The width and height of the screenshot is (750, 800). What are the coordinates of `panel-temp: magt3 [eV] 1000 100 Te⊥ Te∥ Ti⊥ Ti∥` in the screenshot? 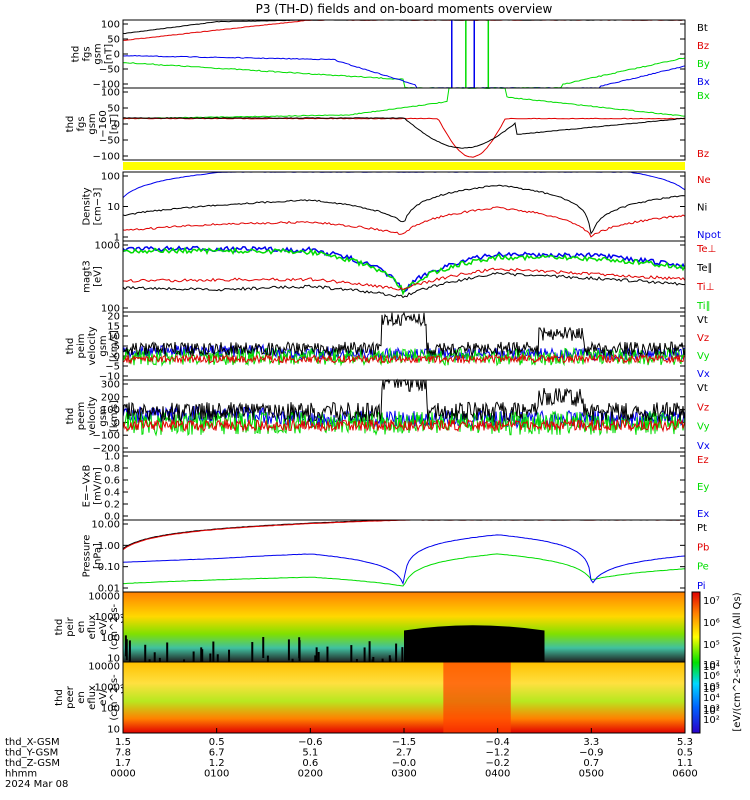 It's located at (399, 277).